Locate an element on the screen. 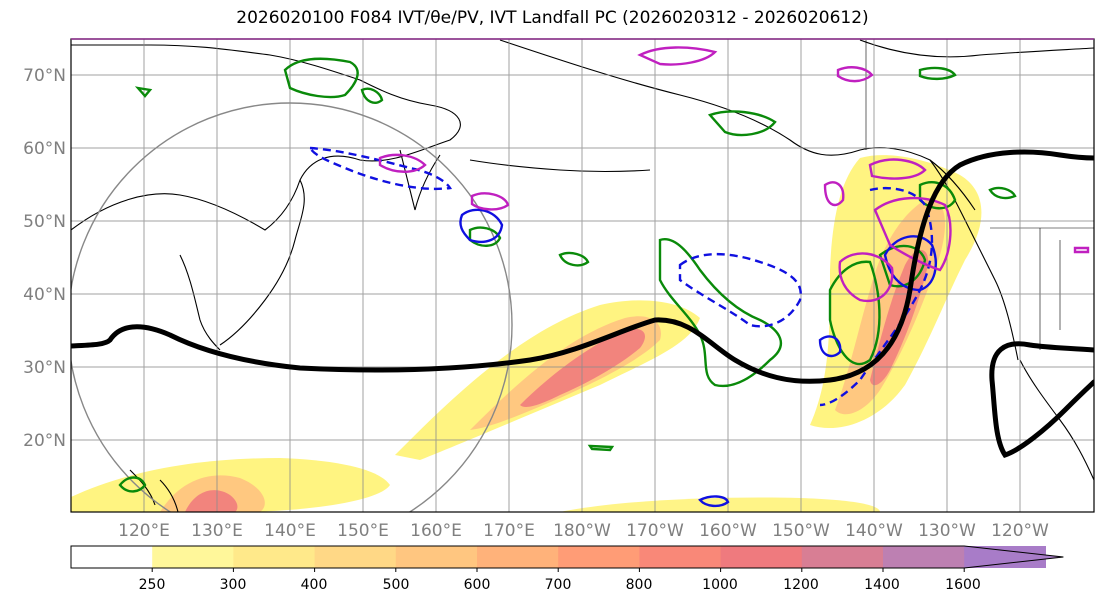 The width and height of the screenshot is (1105, 606). colorbar-tick-label: 1600 is located at coordinates (963, 585).